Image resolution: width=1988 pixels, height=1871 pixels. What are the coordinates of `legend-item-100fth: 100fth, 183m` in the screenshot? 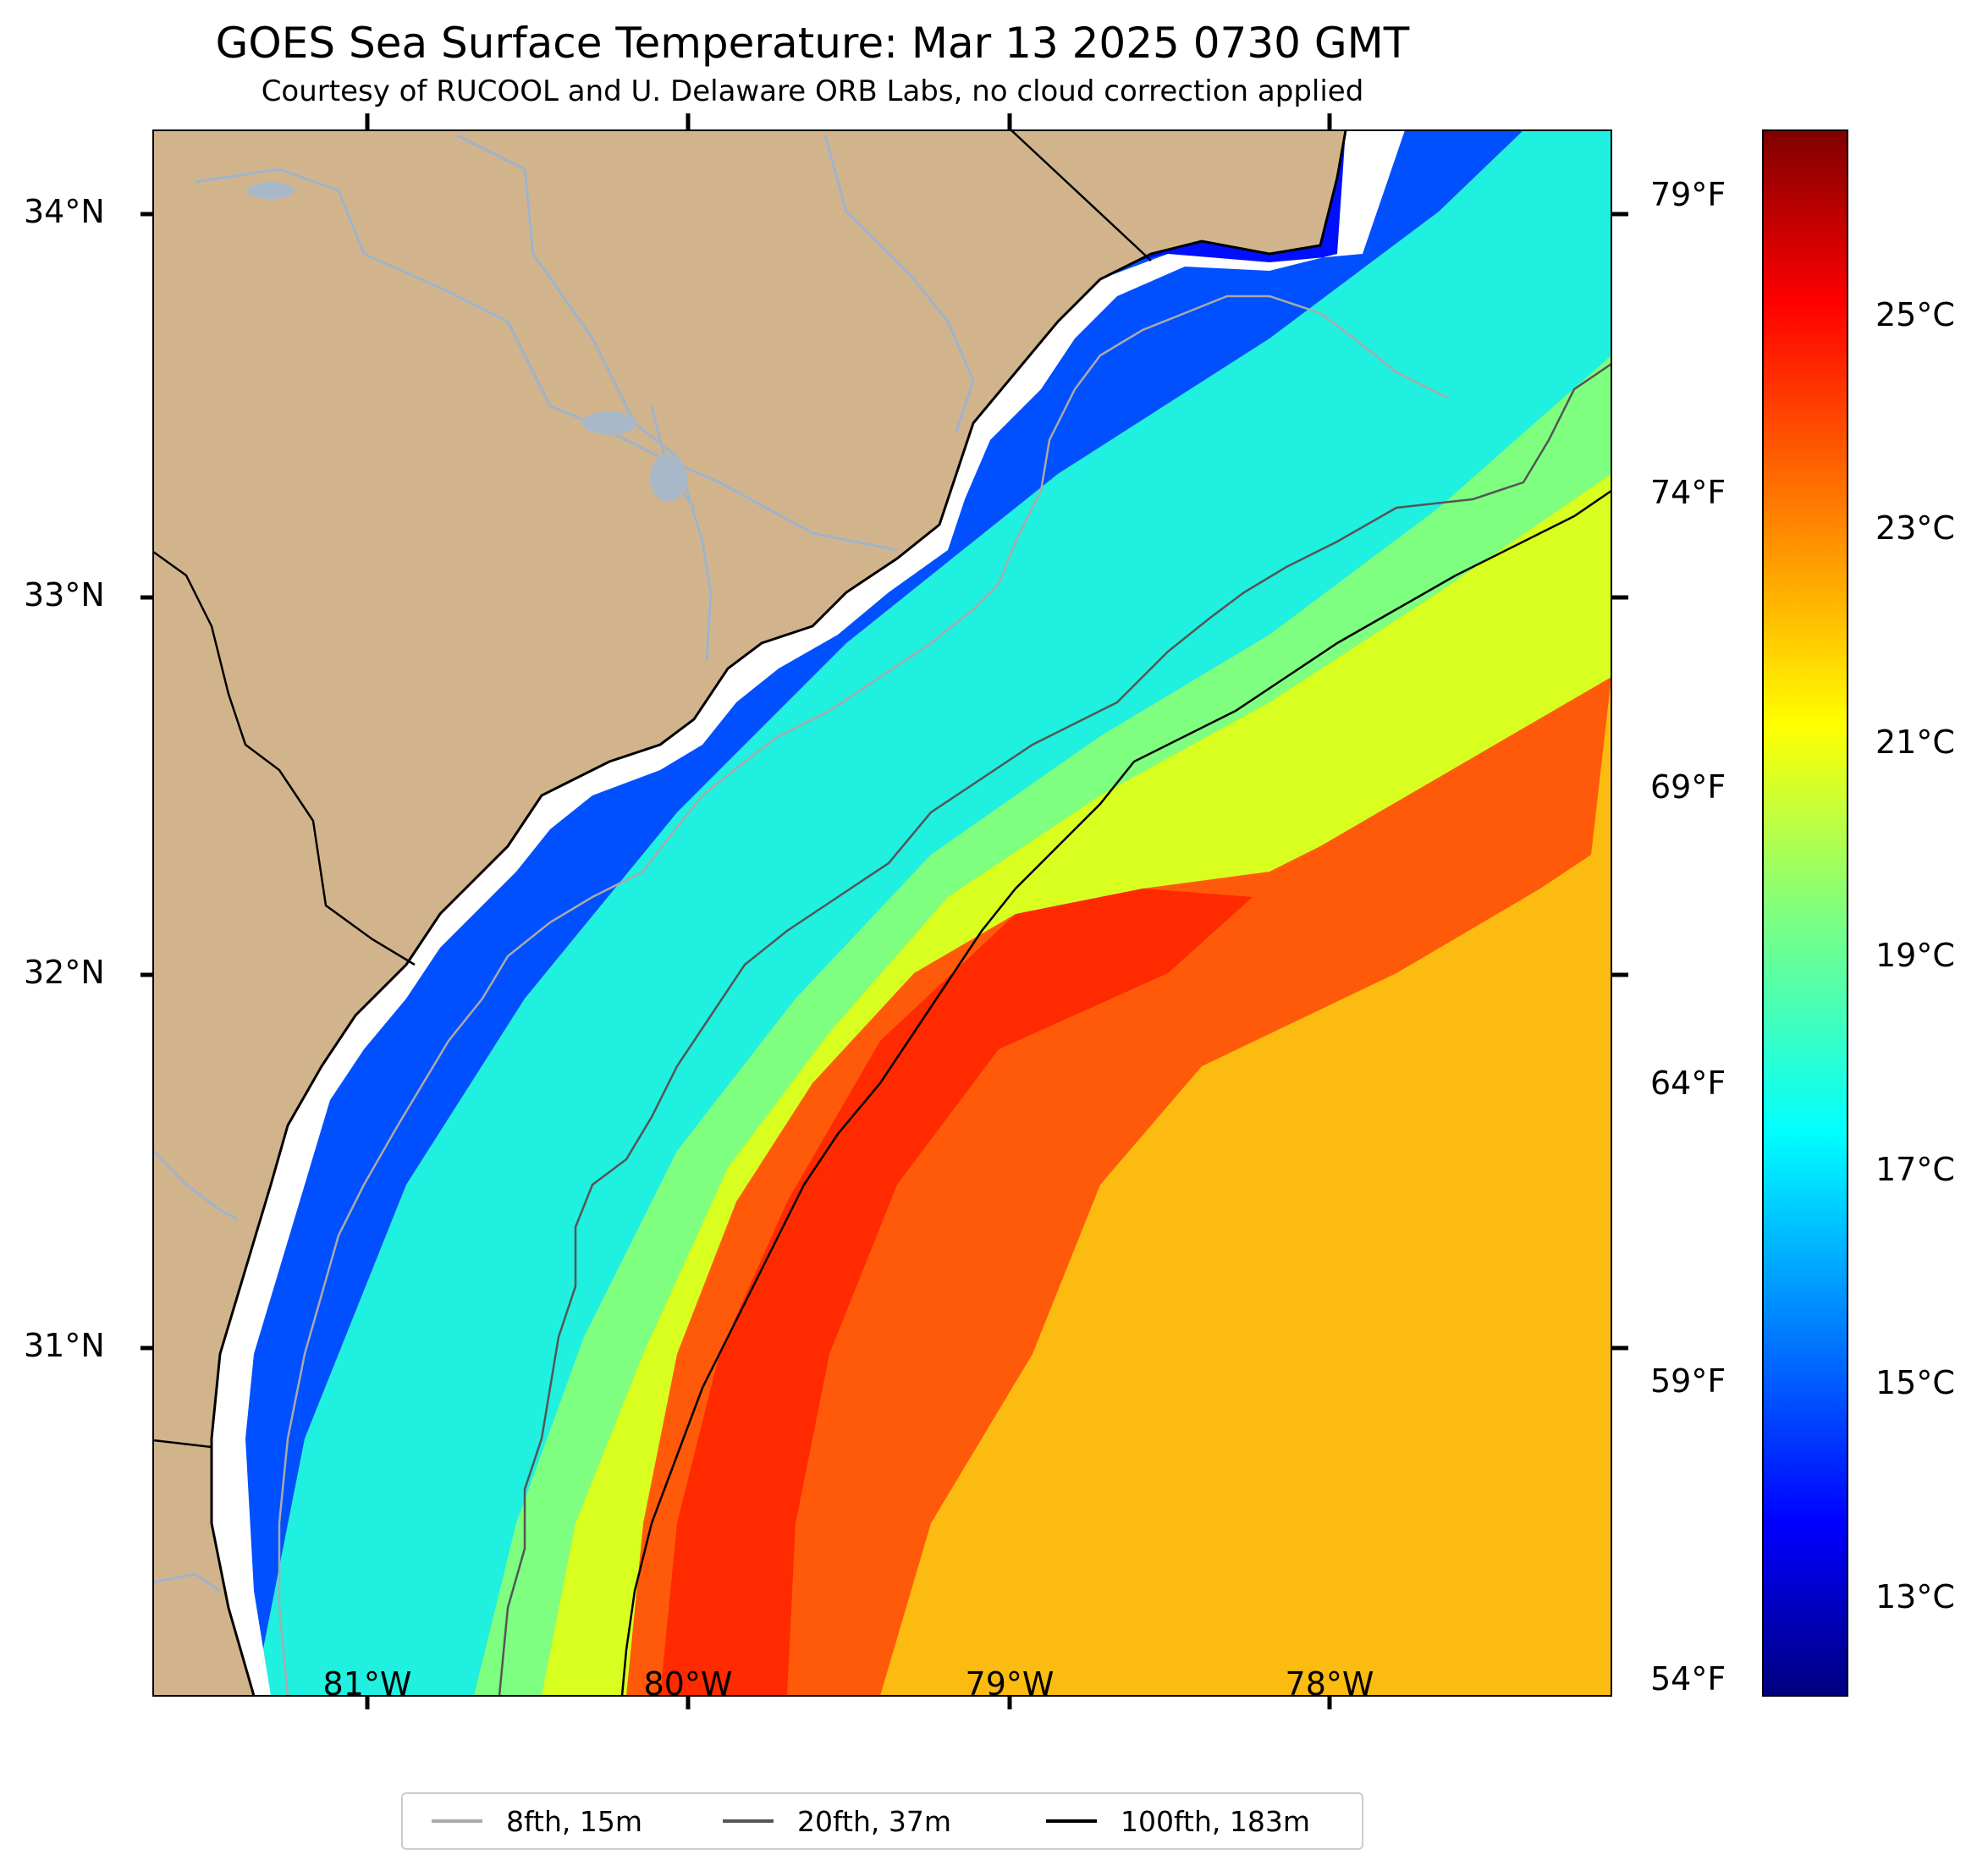 It's located at (1178, 1821).